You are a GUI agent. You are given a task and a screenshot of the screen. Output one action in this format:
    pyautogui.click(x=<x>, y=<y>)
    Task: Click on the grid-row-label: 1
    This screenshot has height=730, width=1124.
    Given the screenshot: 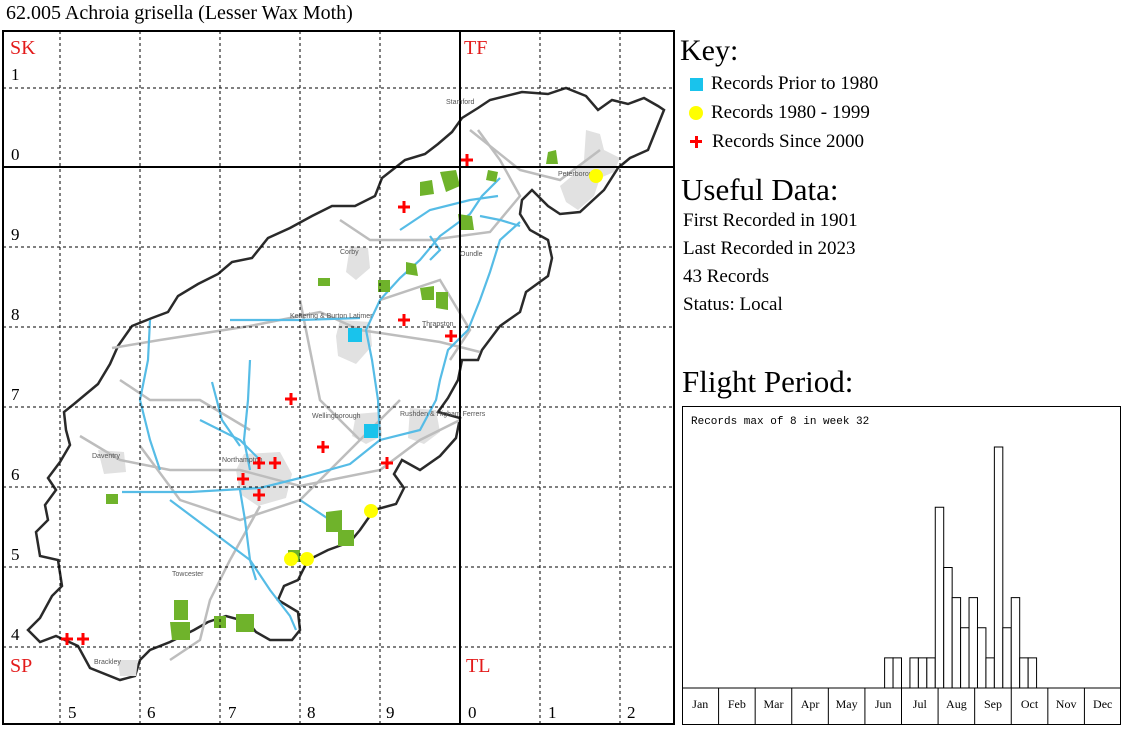 What is the action you would take?
    pyautogui.click(x=15, y=74)
    